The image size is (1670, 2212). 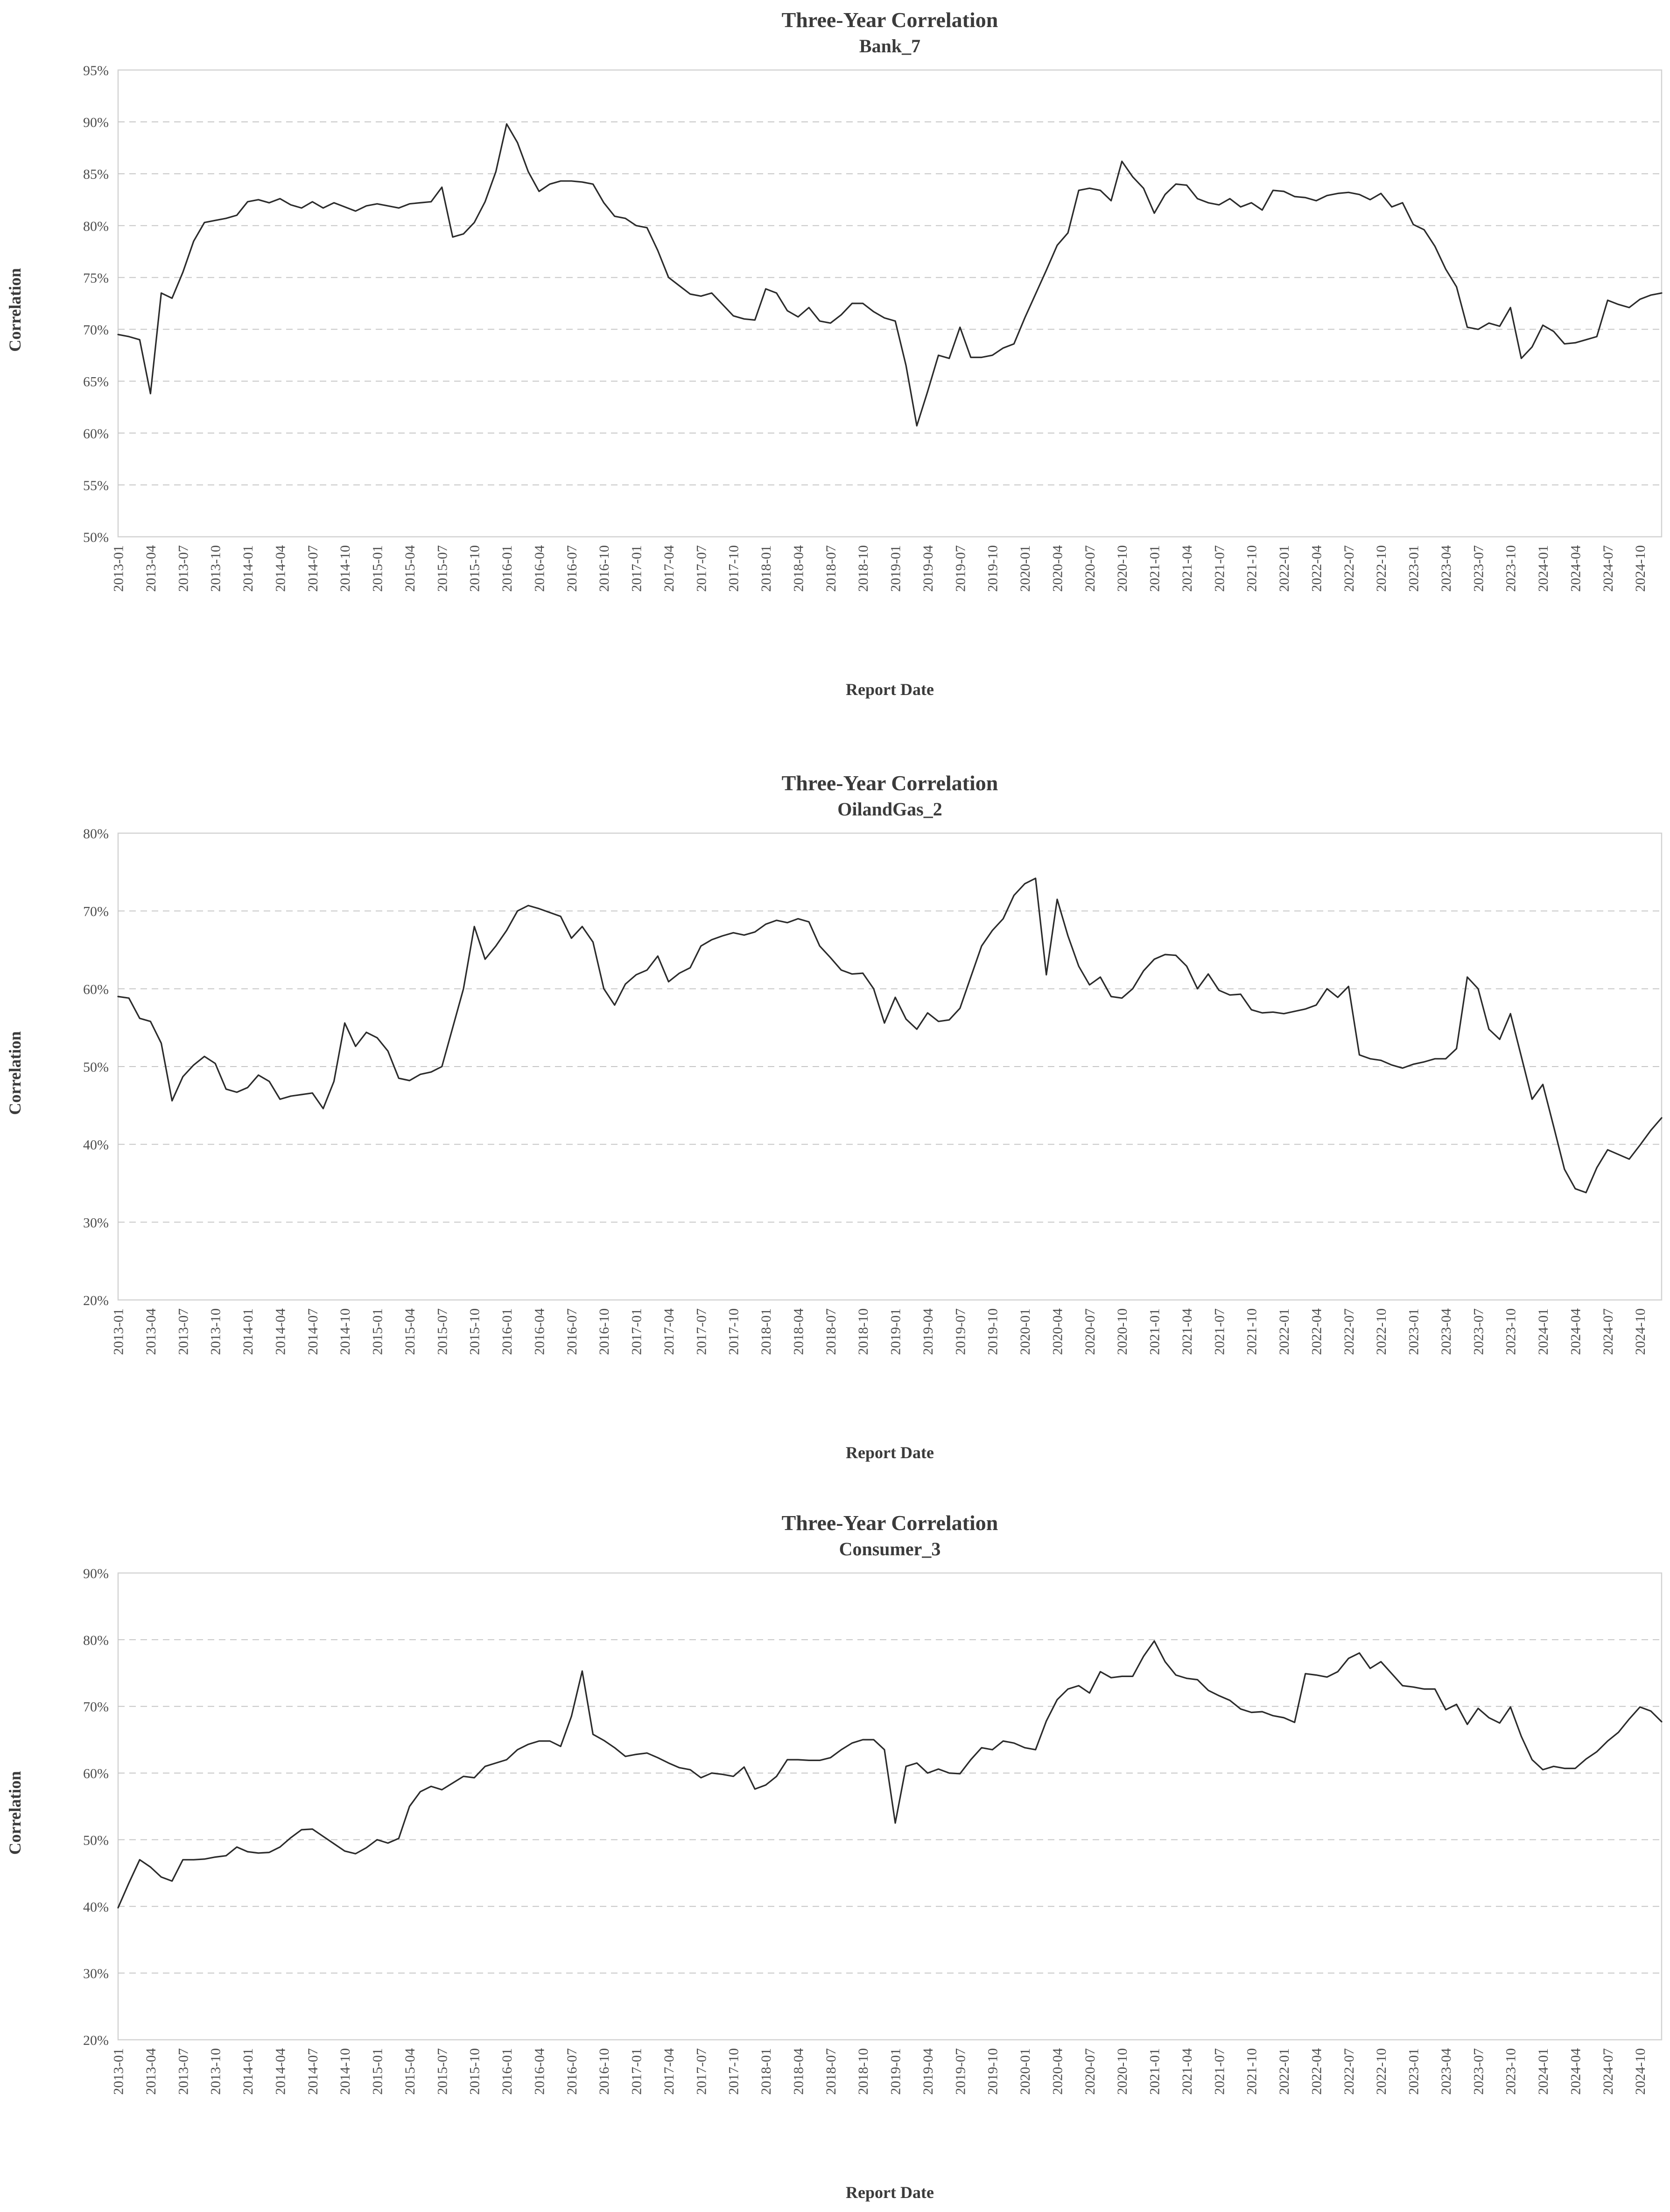 I want to click on chart-subtitle: Bank_7, so click(x=890, y=45).